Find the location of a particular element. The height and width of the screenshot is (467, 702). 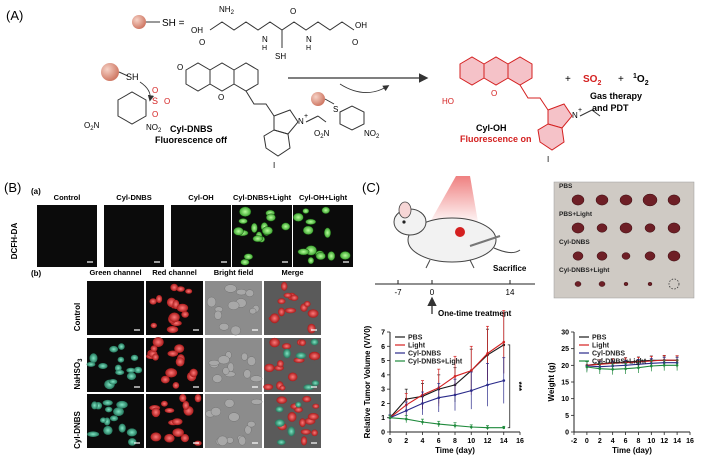

substrate-ball-icon is located at coordinates (110, 72).